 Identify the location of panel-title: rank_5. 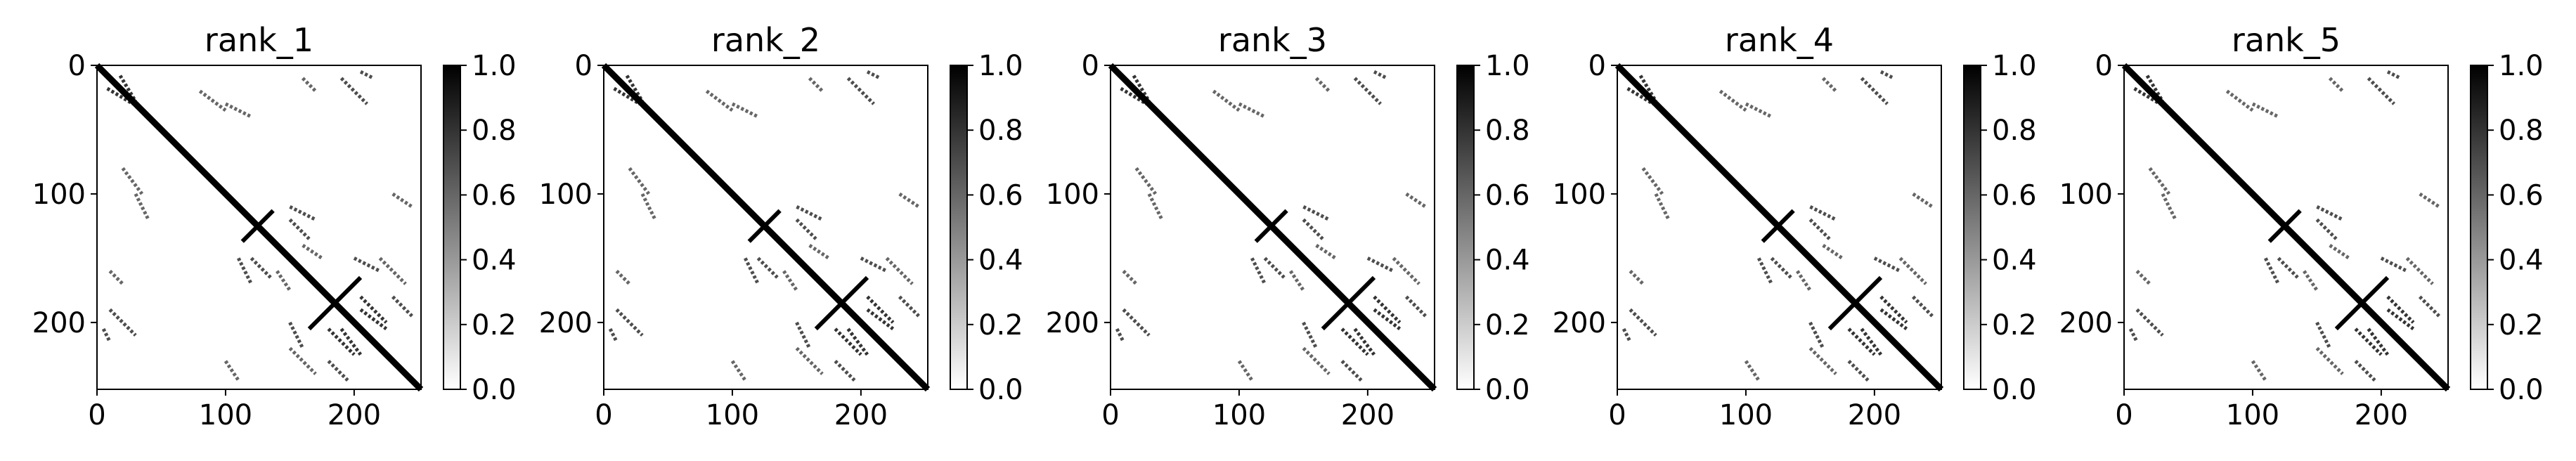
(2286, 40).